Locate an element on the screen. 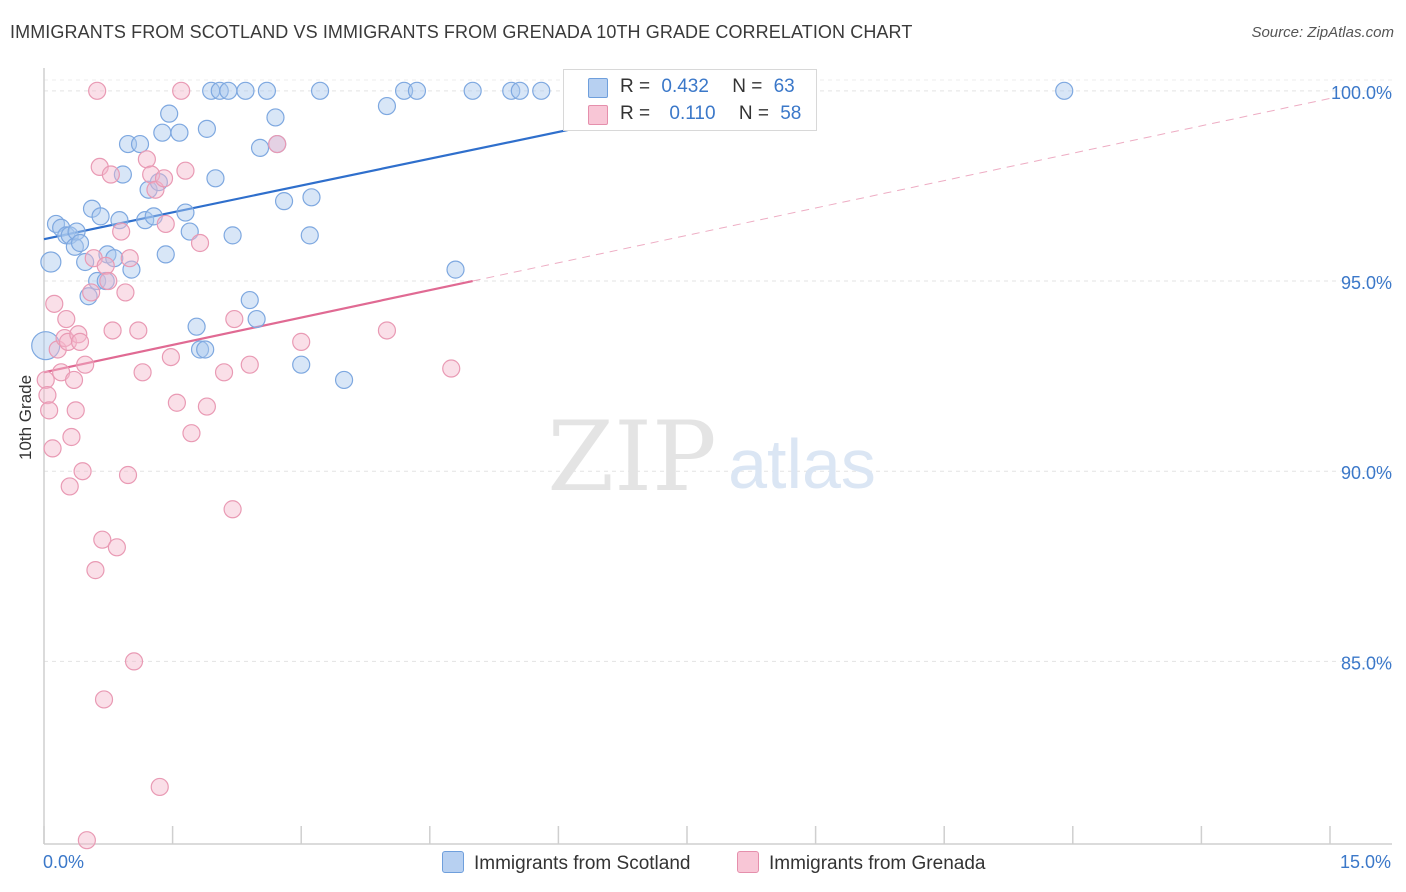 Image resolution: width=1406 pixels, height=892 pixels. y-tick-label: 85.0% is located at coordinates (1366, 663).